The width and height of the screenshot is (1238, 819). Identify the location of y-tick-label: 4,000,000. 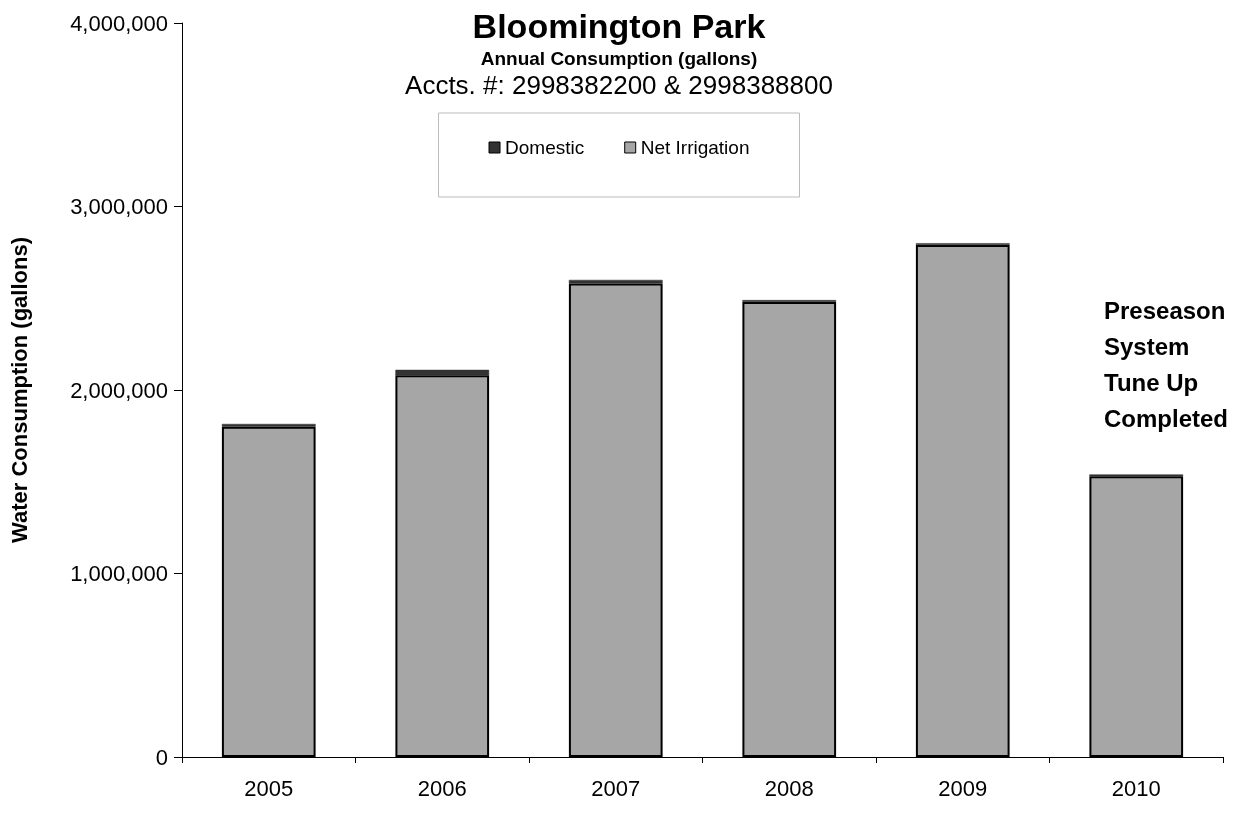
(119, 23).